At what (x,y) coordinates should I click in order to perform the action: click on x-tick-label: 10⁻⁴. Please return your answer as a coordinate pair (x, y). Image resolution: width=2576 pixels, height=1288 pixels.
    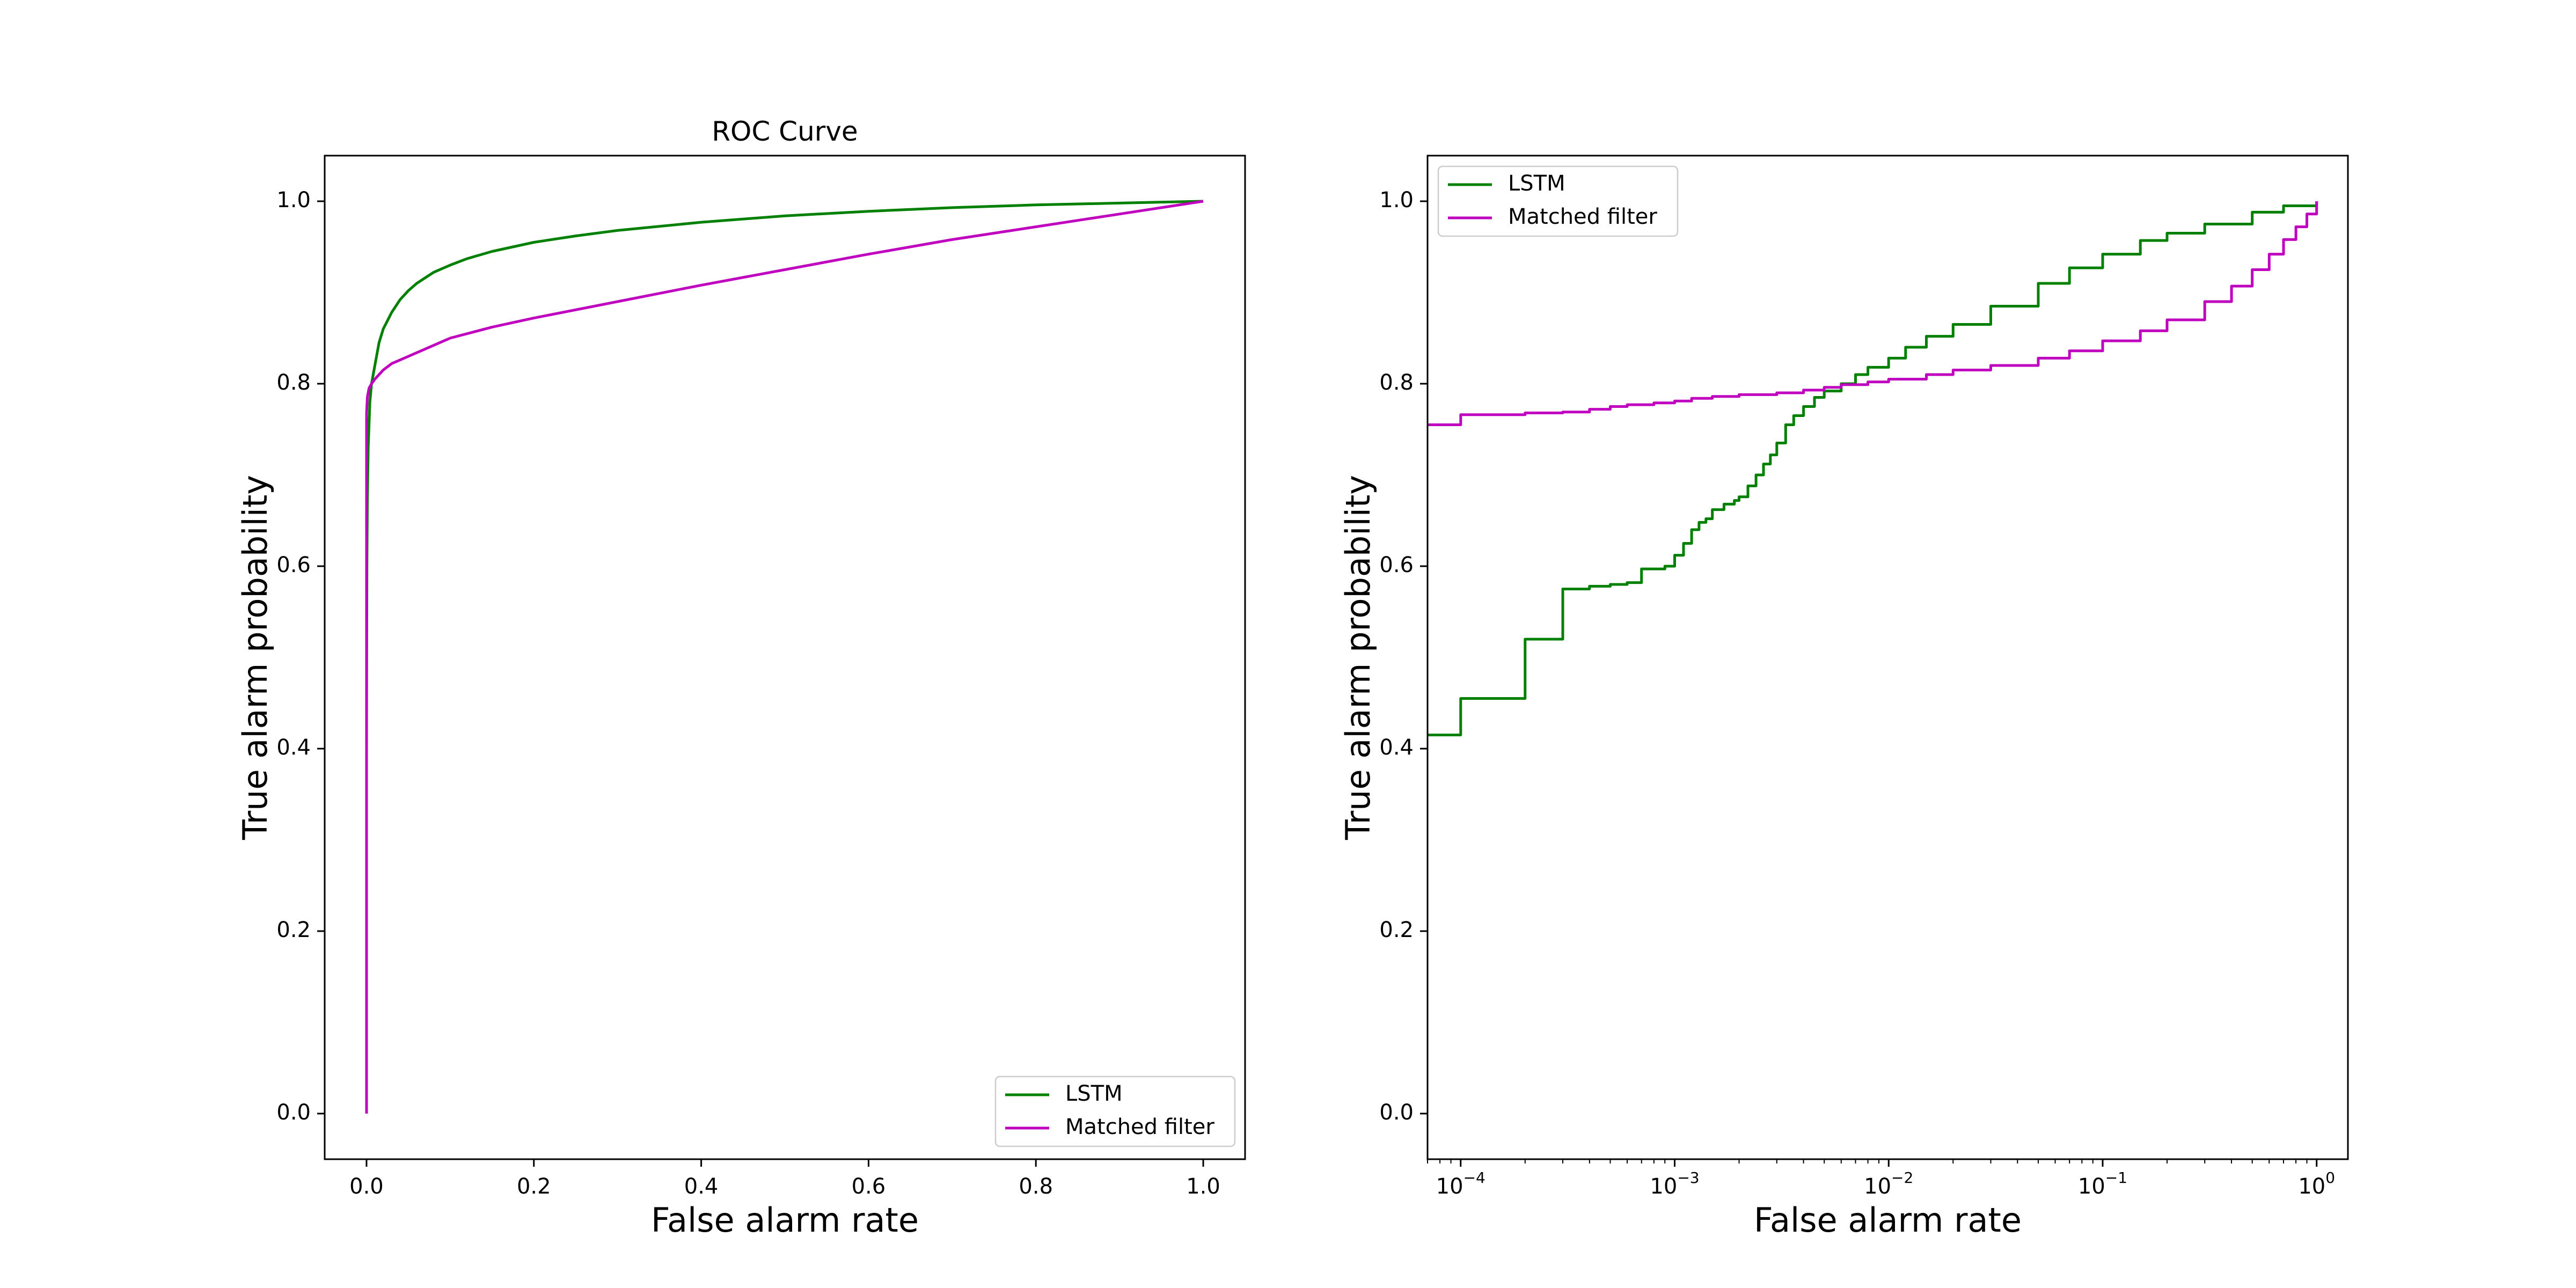
    Looking at the image, I should click on (1460, 1184).